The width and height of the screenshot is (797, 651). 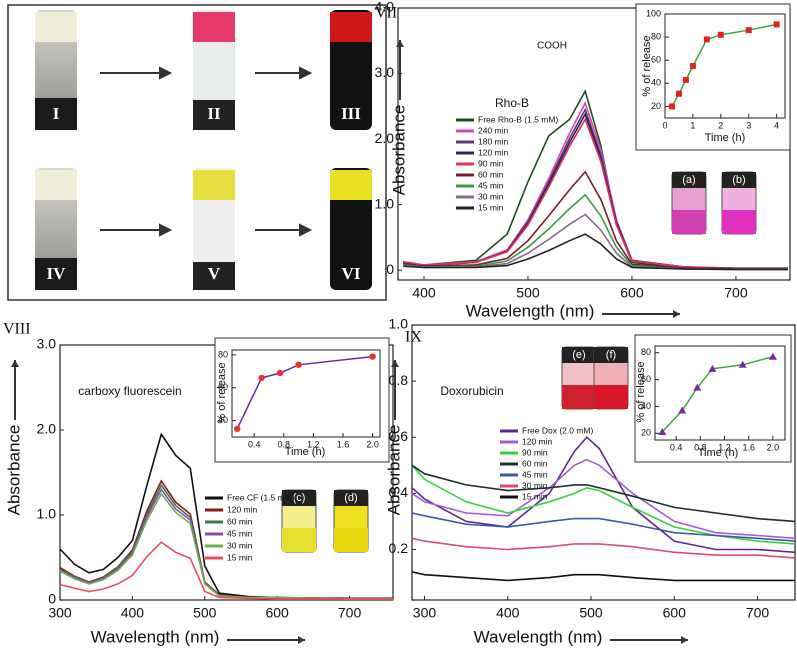 What do you see at coordinates (776, 125) in the screenshot?
I see `x-tick-label: 4` at bounding box center [776, 125].